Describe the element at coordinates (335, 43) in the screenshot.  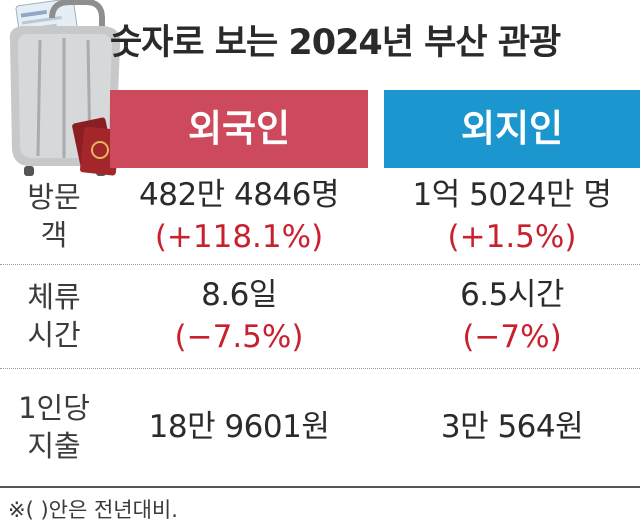
I see `page-title: 숫자로 보는 2024년 부산 관광` at that location.